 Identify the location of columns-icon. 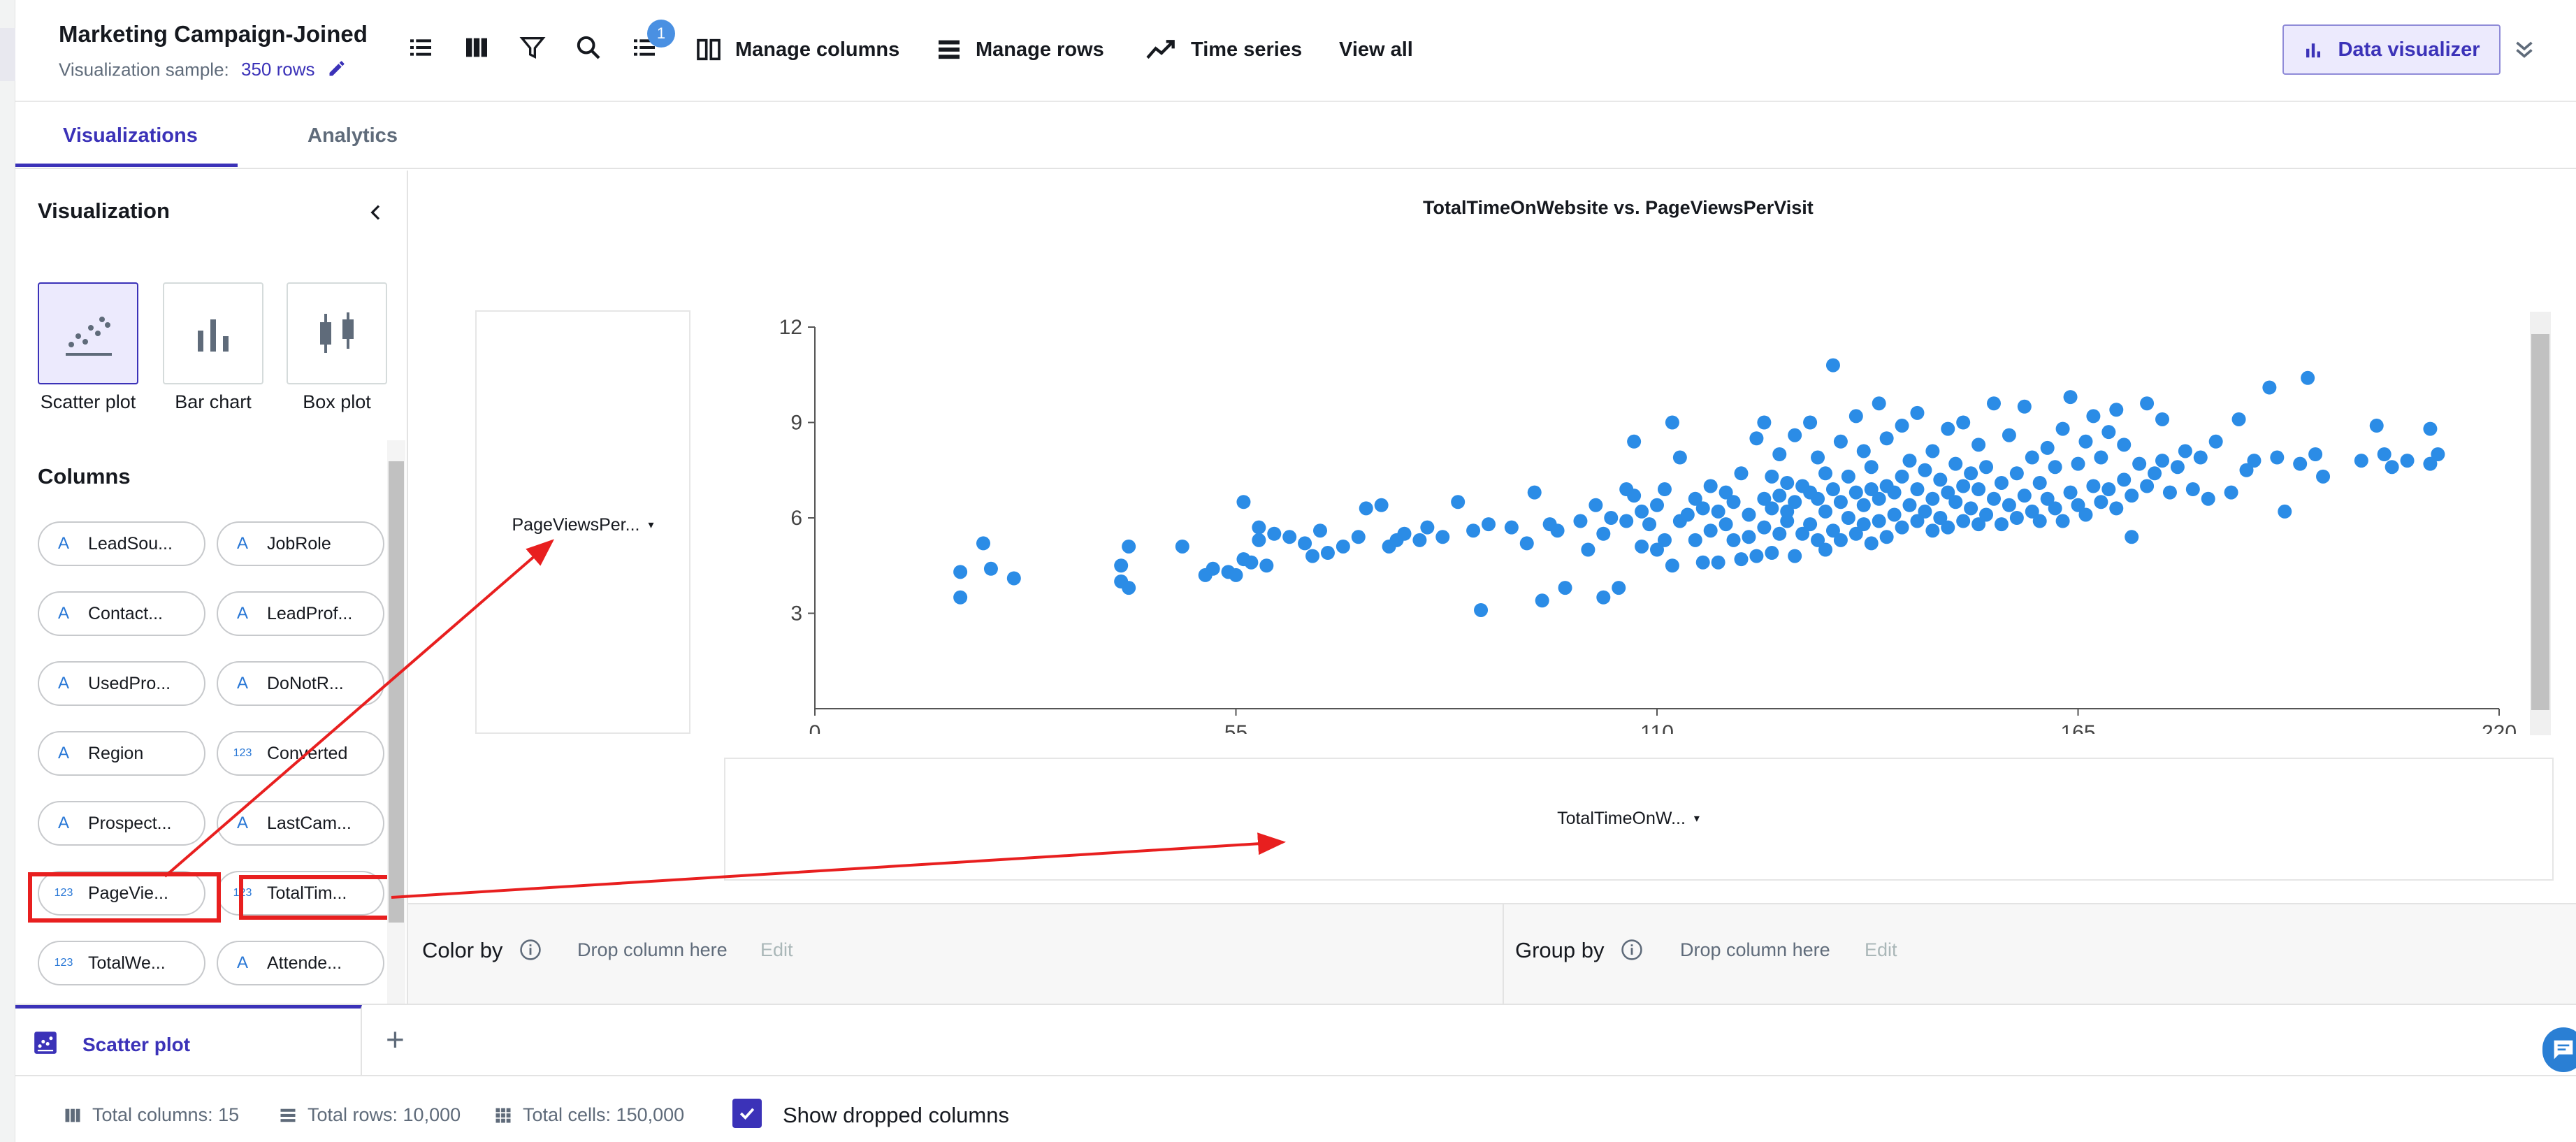
(72, 1115).